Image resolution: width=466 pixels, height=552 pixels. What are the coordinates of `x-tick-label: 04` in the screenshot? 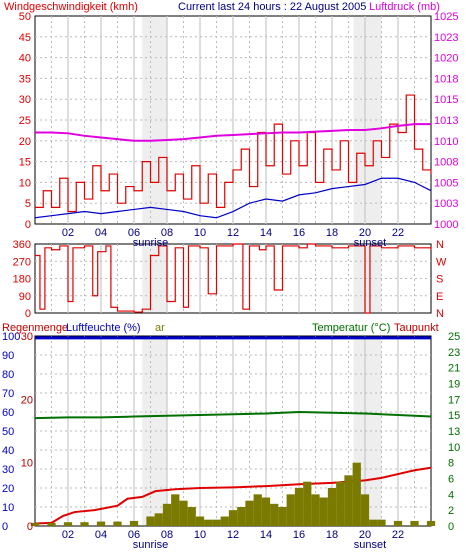 It's located at (101, 233).